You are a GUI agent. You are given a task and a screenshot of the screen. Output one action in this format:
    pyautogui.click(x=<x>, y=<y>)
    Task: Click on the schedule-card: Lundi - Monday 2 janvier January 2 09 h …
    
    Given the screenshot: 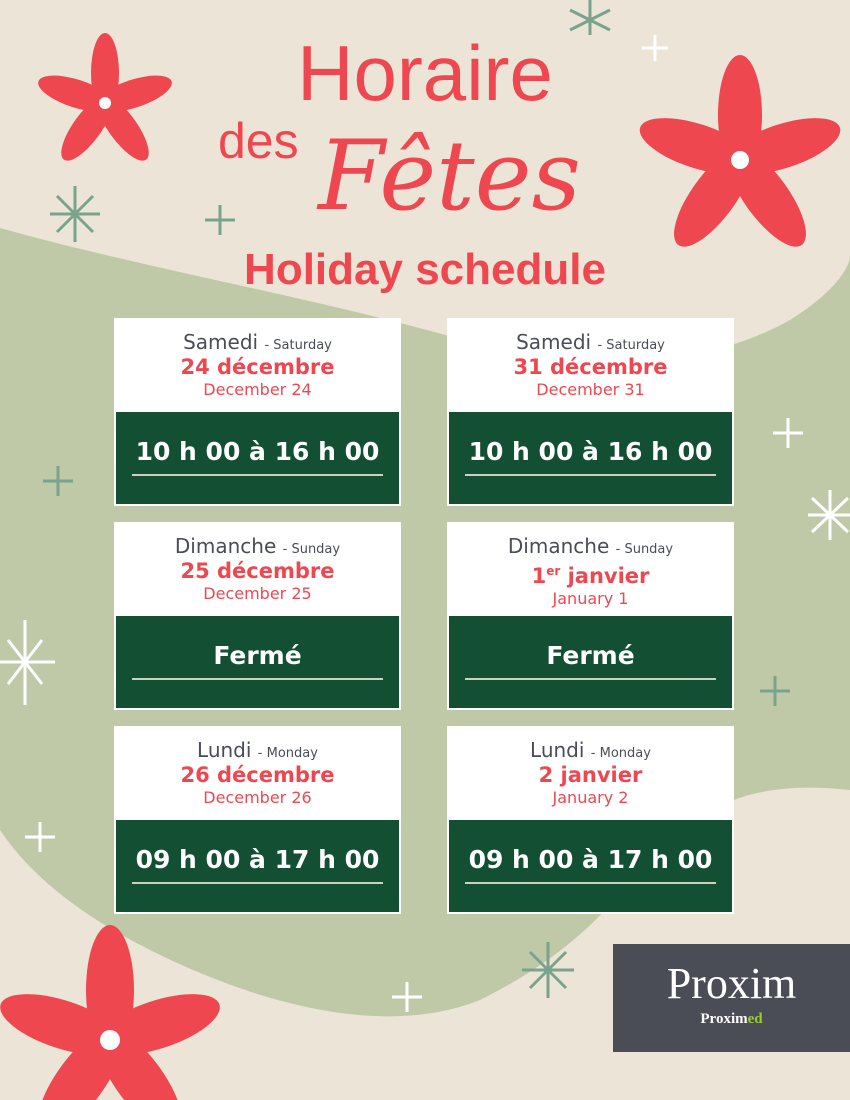 What is the action you would take?
    pyautogui.click(x=590, y=820)
    